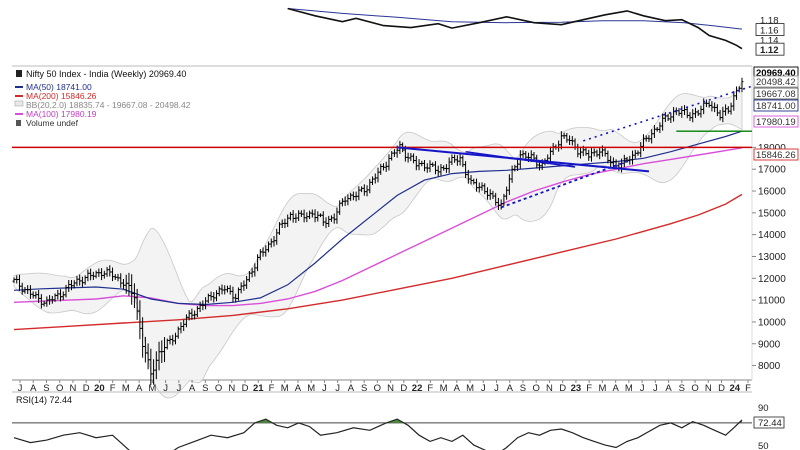 The image size is (800, 450). I want to click on channel-lower-dotted, so click(565, 184).